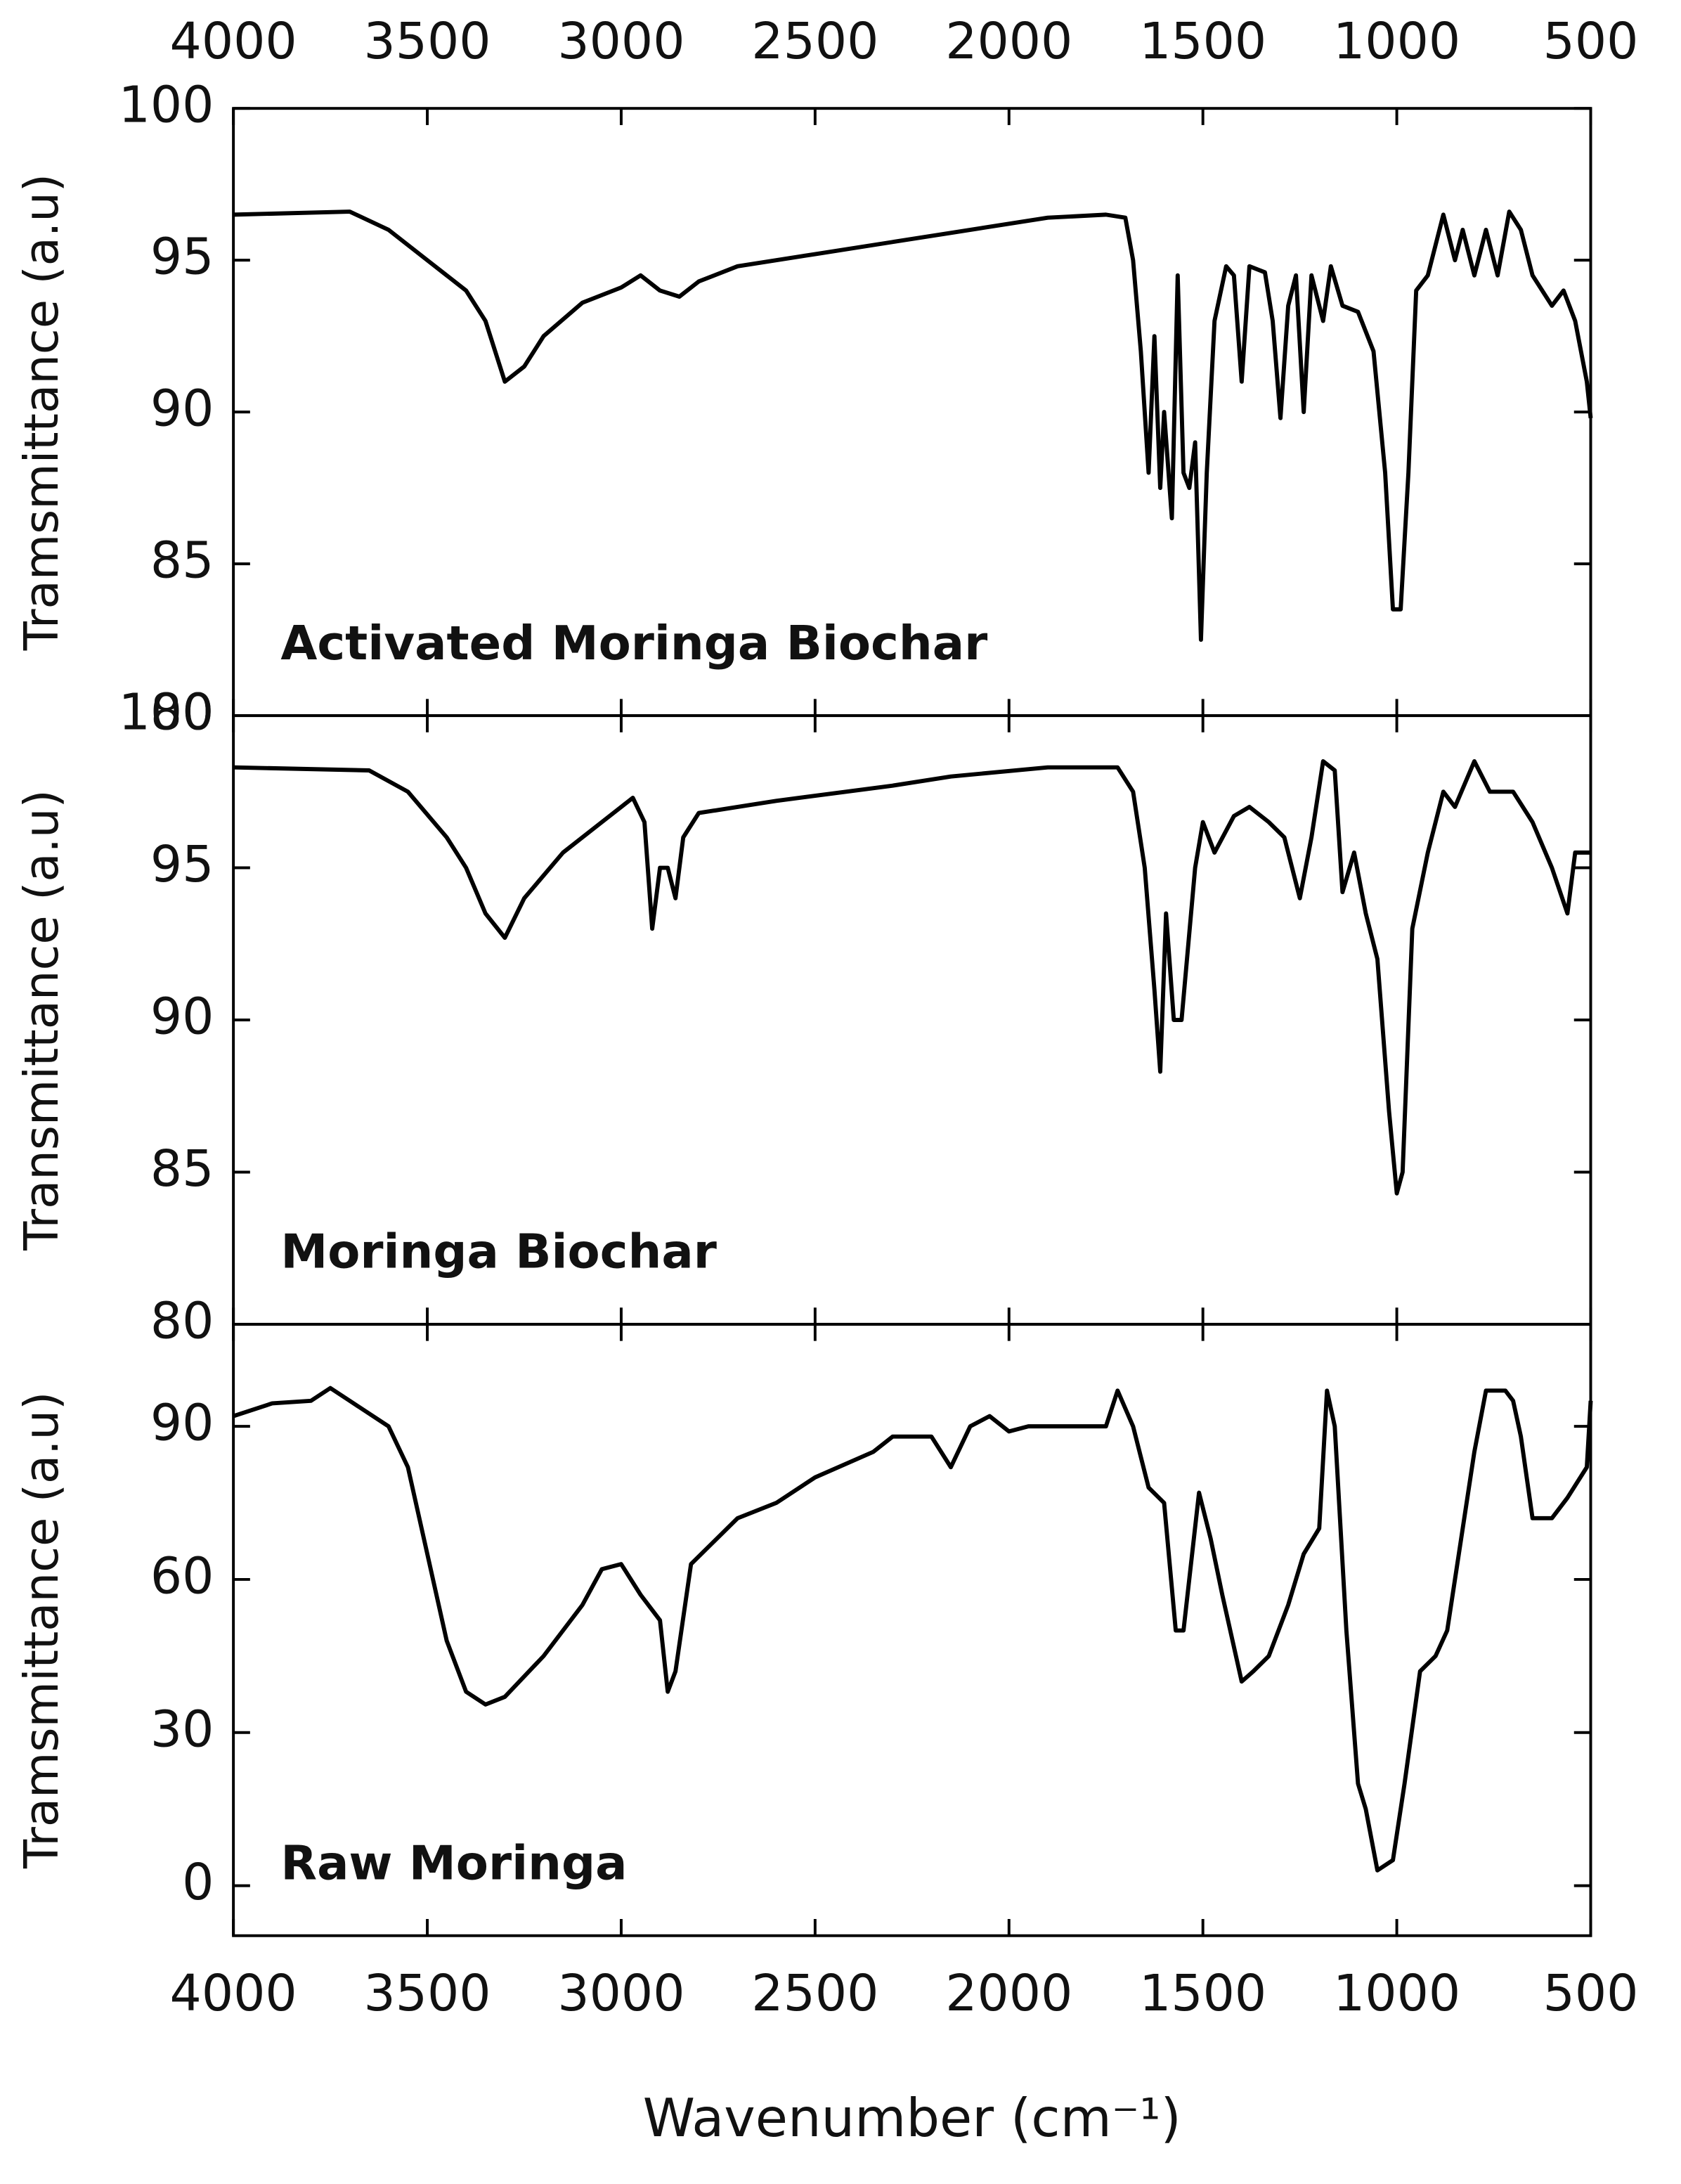 The width and height of the screenshot is (1681, 2184). I want to click on panel-label: Activated Moringa Biochar, so click(633, 643).